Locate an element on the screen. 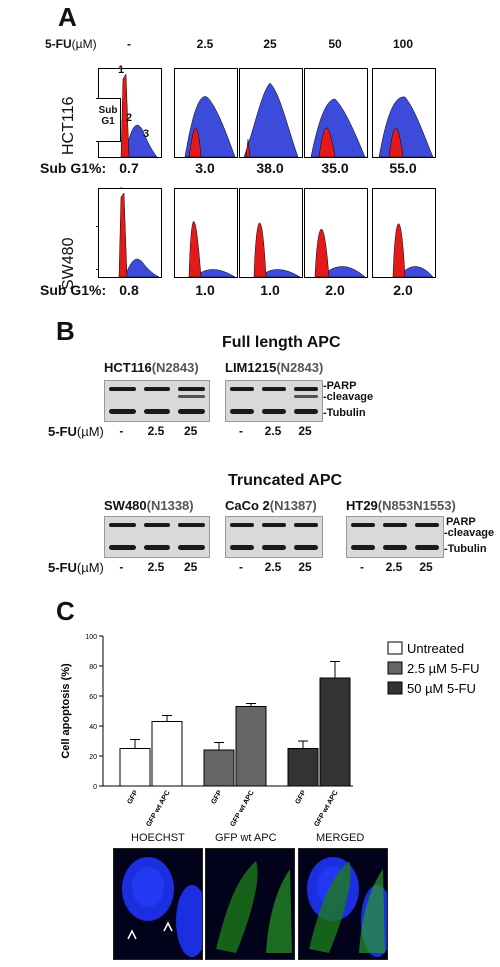 This screenshot has width=500, height=967. sw480-histogram is located at coordinates (271, 233).